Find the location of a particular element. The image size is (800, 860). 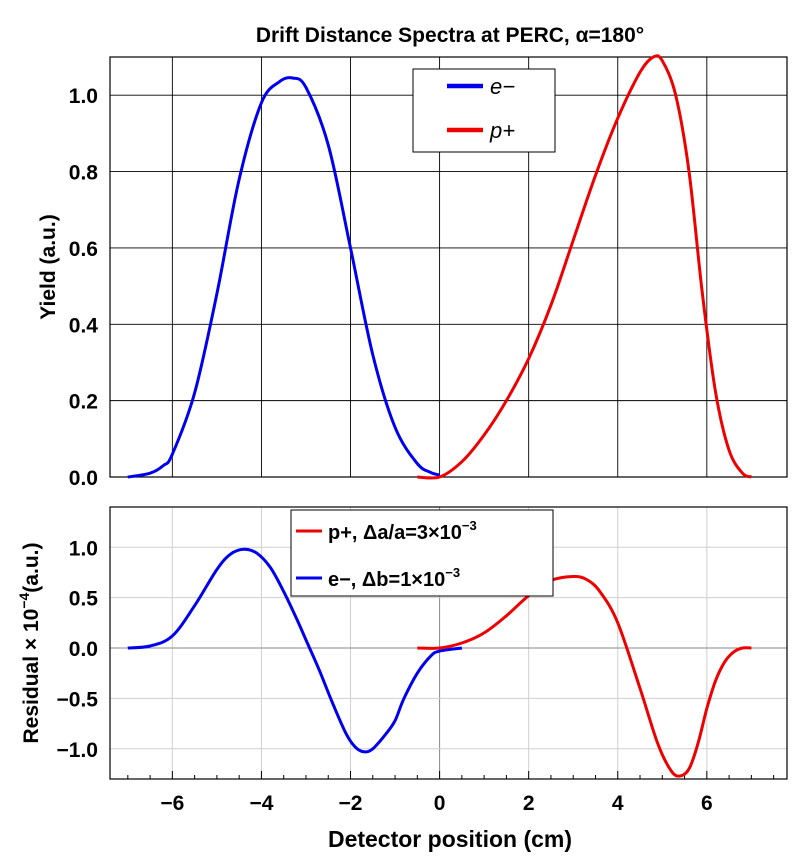

x-tick-label-3: 0 is located at coordinates (440, 803).